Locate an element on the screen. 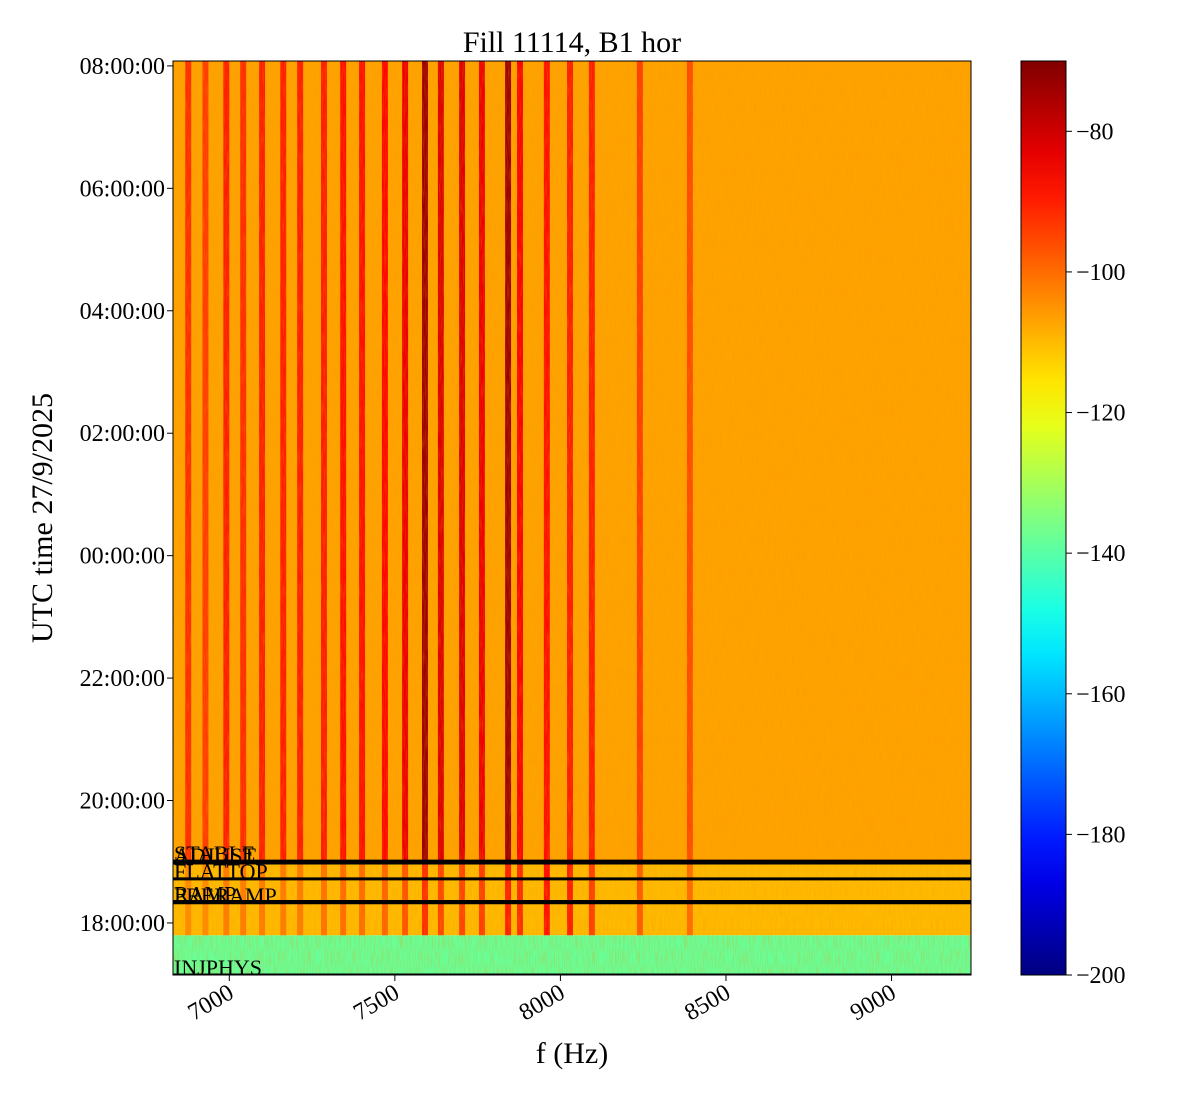  chart-title: Fill 11114, B1 hor is located at coordinates (572, 42).